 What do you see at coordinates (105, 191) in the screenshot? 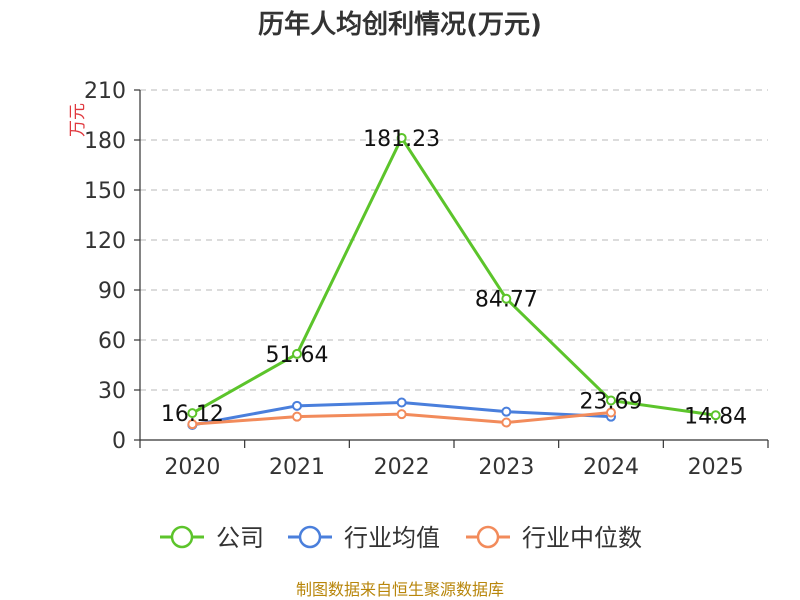
I see `y-tick-label: 150` at bounding box center [105, 191].